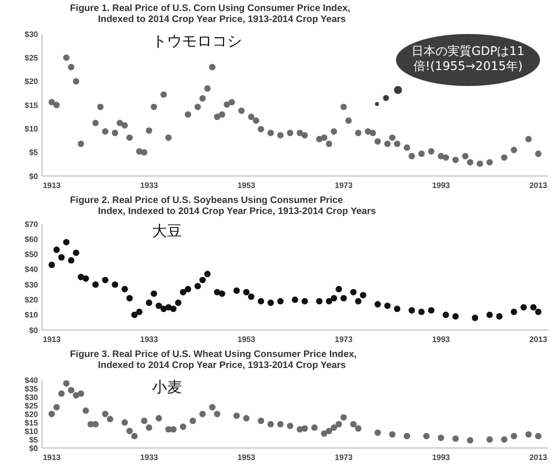 Image resolution: width=556 pixels, height=475 pixels. Describe the element at coordinates (167, 231) in the screenshot. I see `text: 大豆` at that location.